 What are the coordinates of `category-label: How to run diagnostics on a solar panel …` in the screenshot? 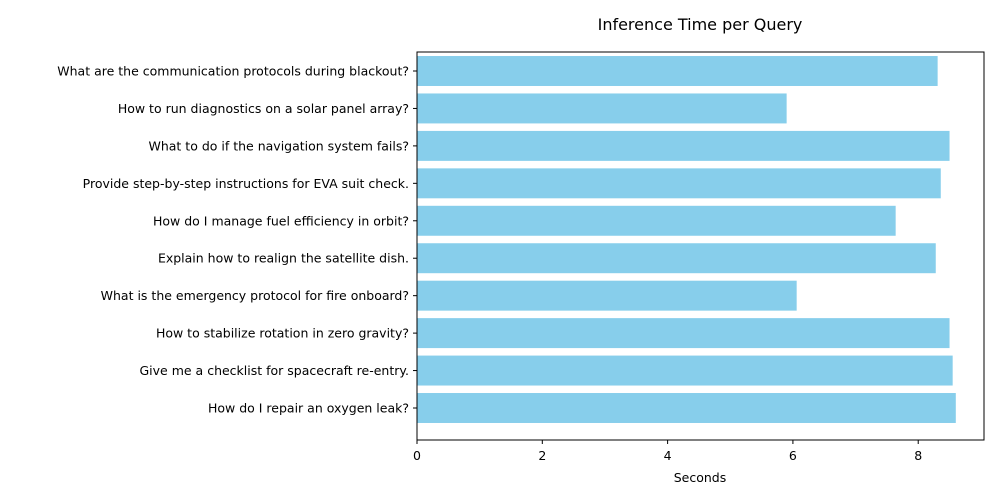 It's located at (263, 108).